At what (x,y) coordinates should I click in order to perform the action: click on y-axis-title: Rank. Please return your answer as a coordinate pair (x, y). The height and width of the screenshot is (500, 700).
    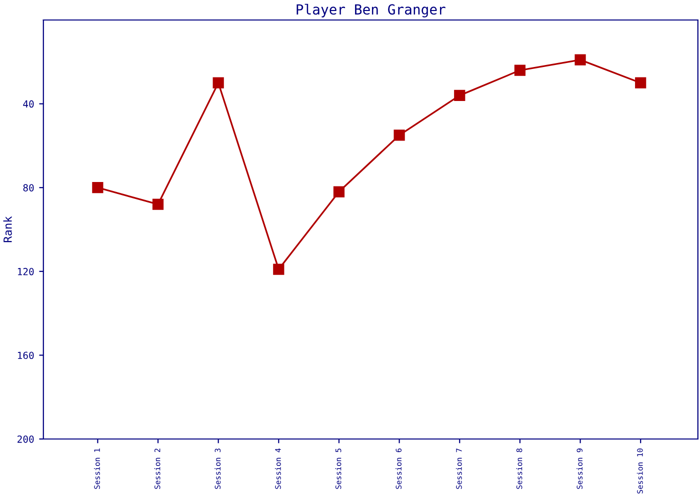
    Looking at the image, I should click on (7, 229).